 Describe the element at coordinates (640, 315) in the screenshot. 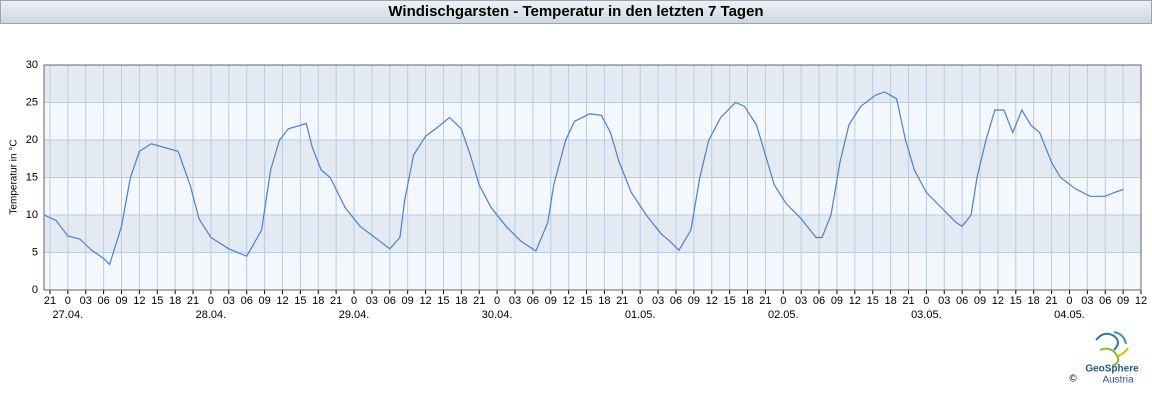

I see `date-label: 01.05.` at that location.